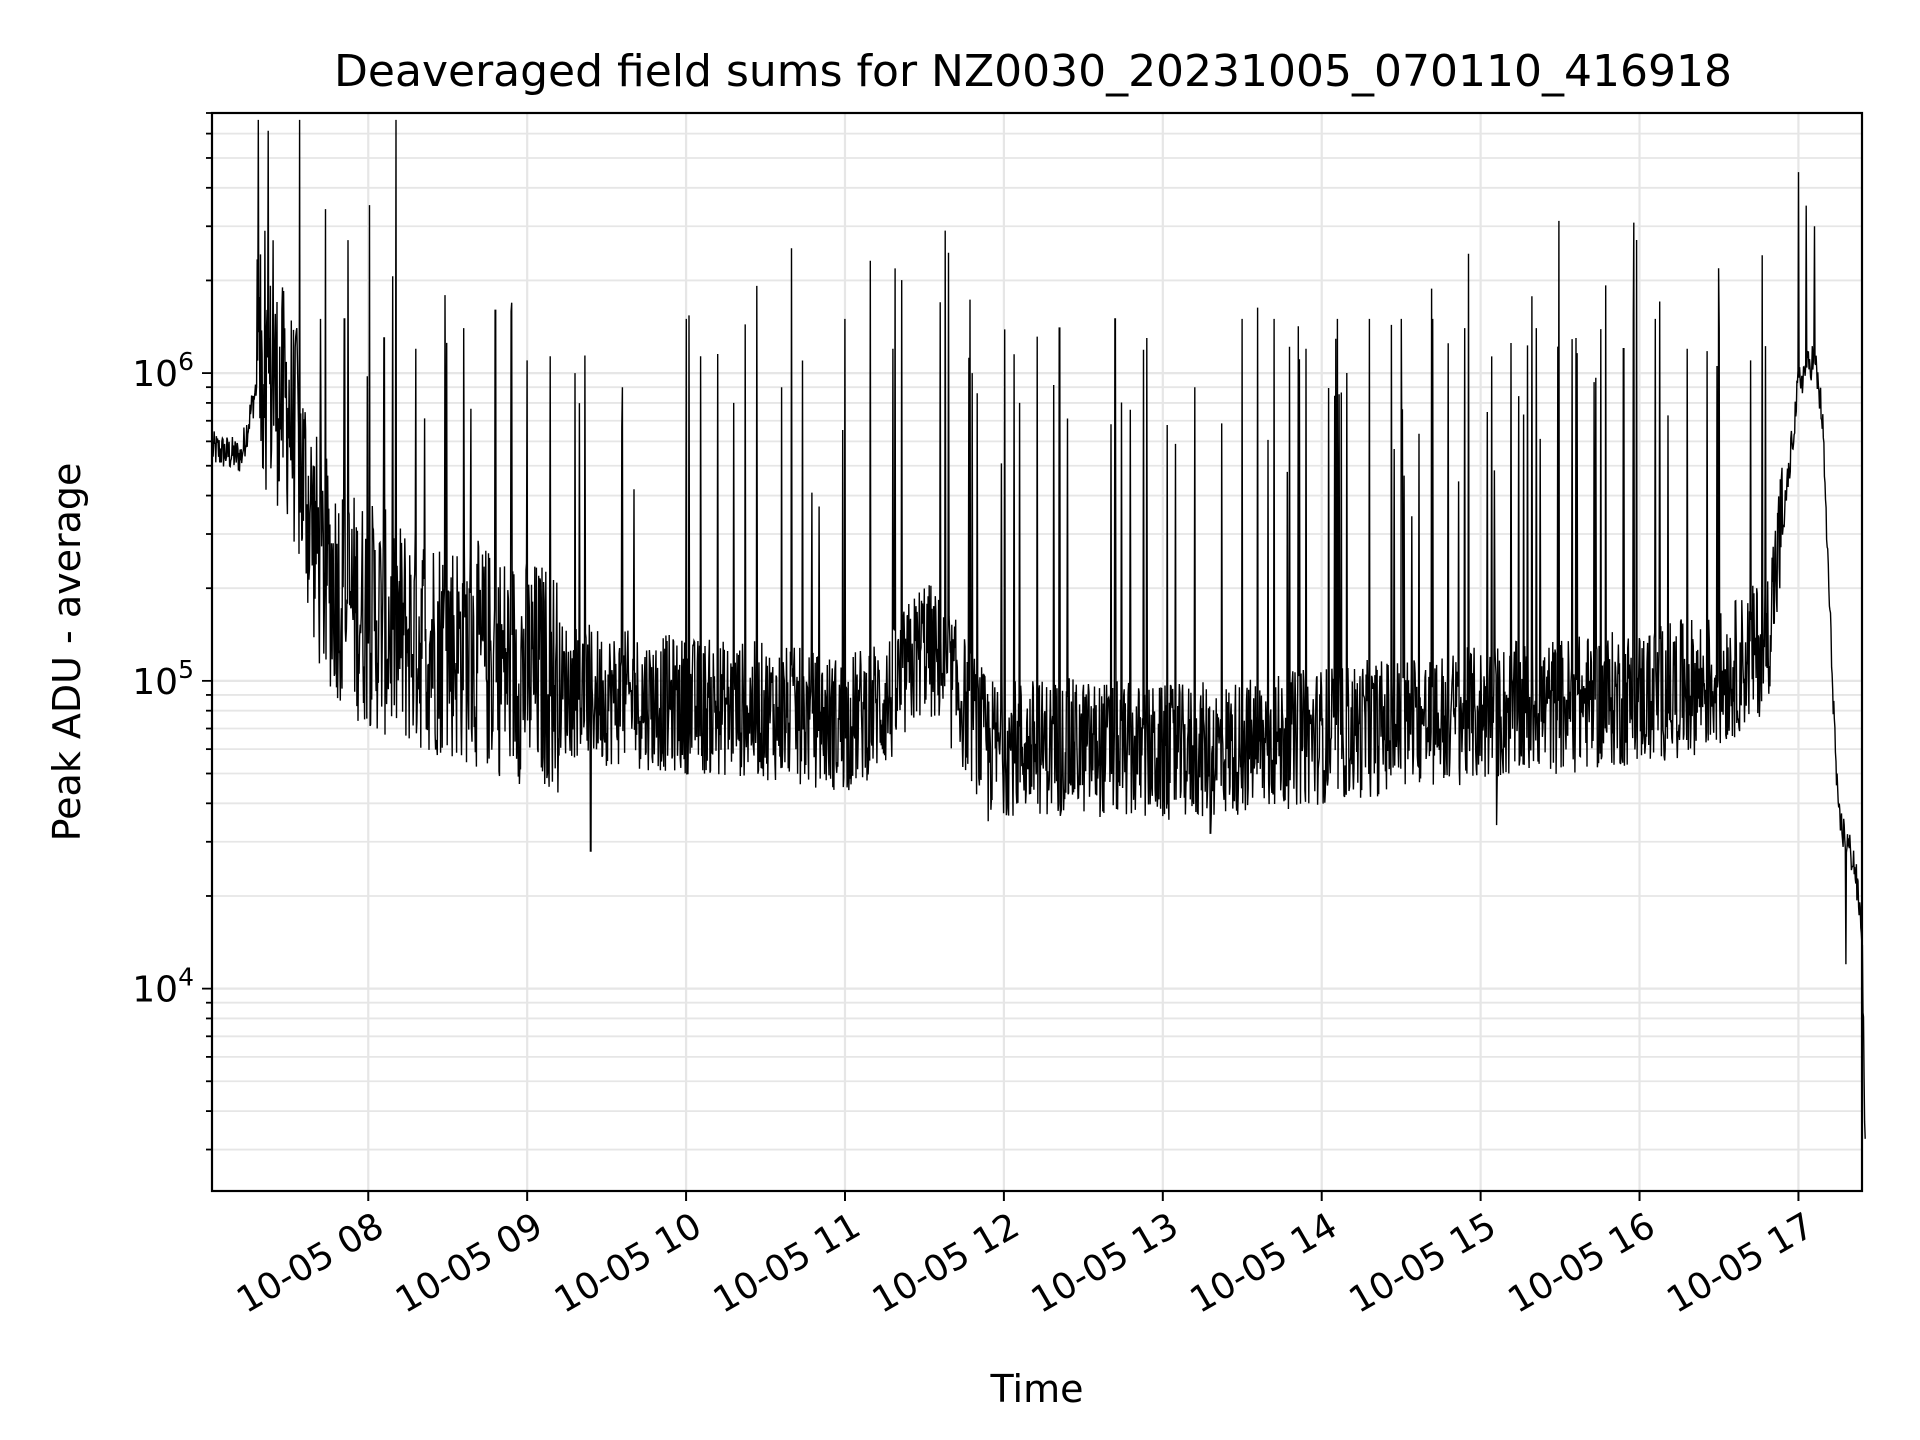 This screenshot has height=1440, width=1920. I want to click on y-tick-label: 10⁵, so click(163, 679).